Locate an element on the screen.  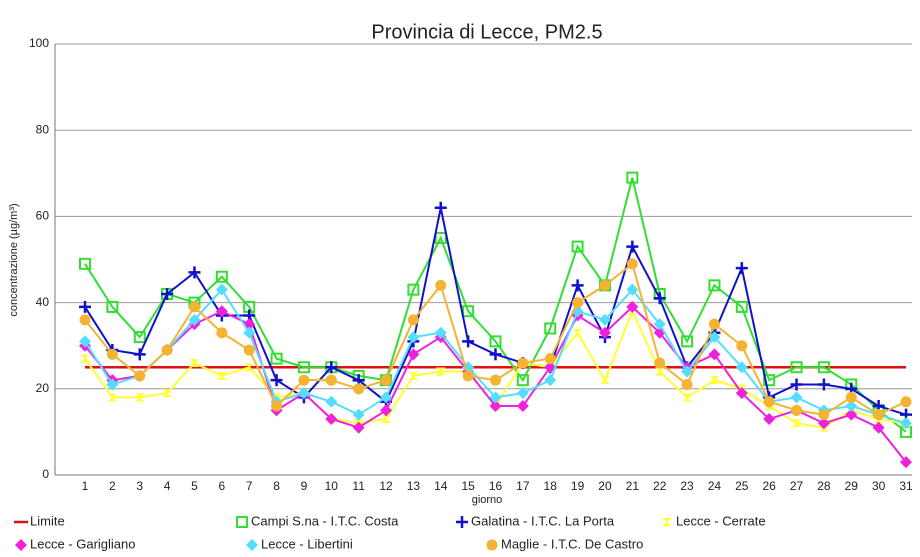
x-tick-label: 20 is located at coordinates (605, 486).